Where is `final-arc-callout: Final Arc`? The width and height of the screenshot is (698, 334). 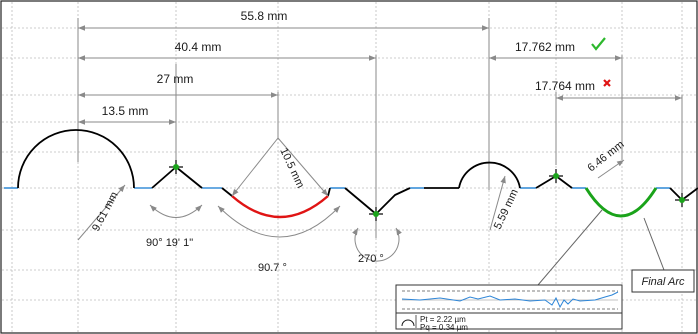 final-arc-callout: Final Arc is located at coordinates (663, 281).